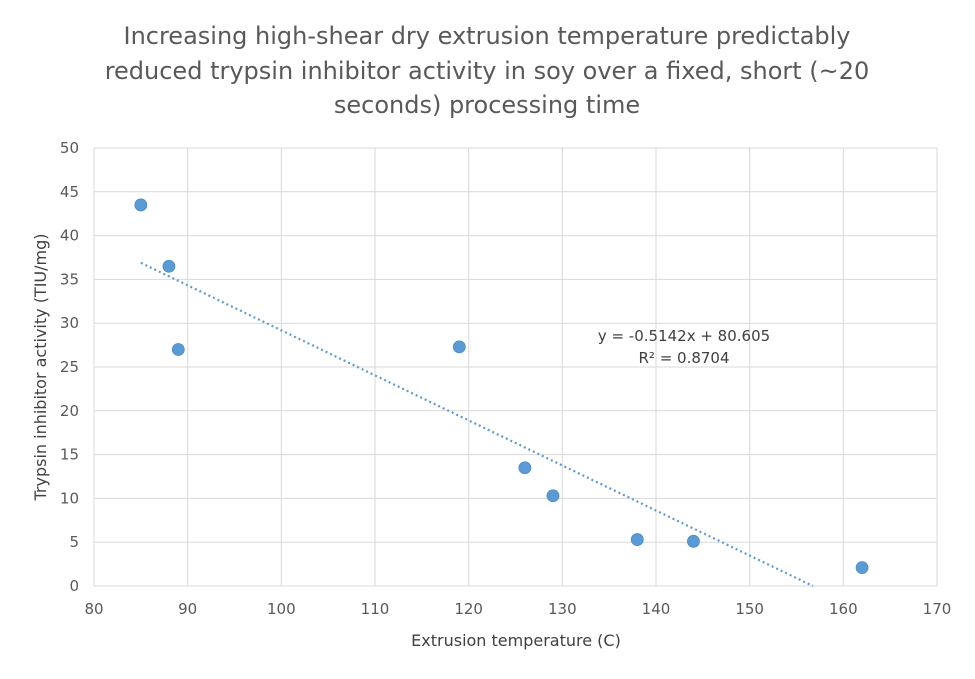  Describe the element at coordinates (375, 609) in the screenshot. I see `x-tick-label: 110` at that location.